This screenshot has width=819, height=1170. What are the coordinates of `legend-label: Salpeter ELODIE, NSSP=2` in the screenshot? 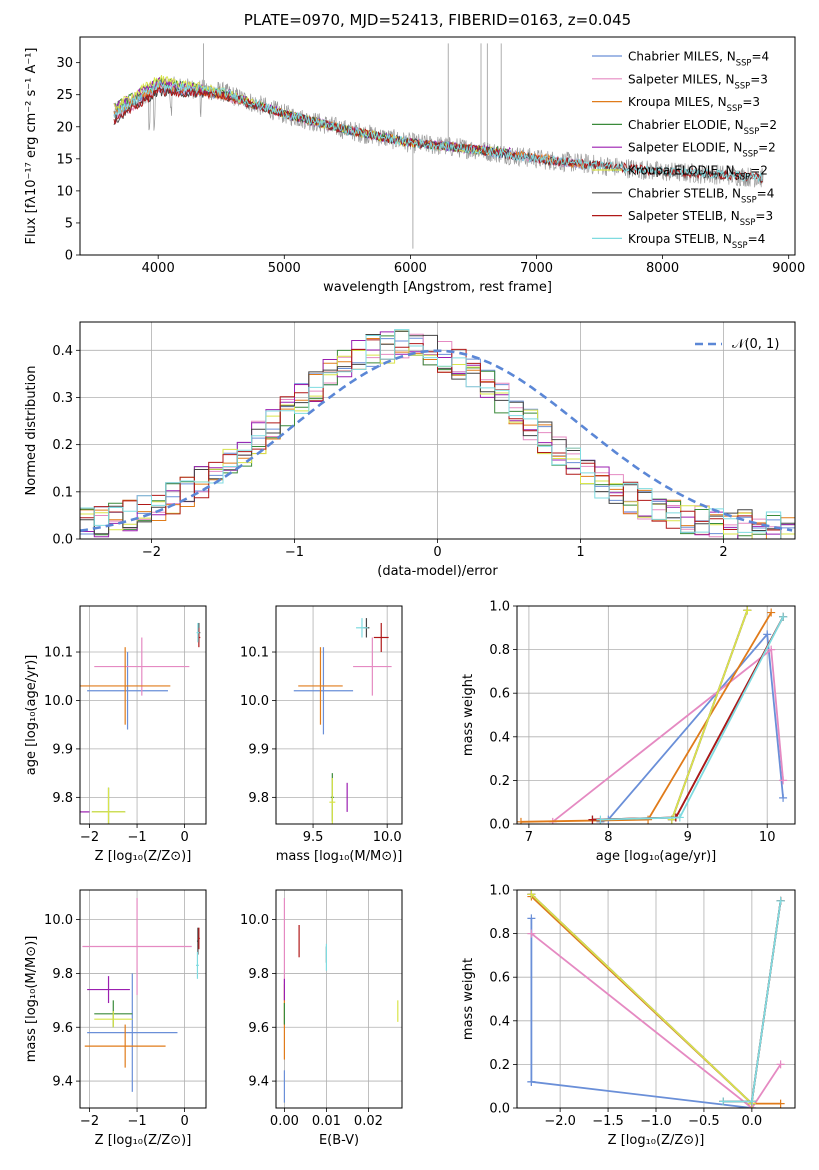 It's located at (702, 150).